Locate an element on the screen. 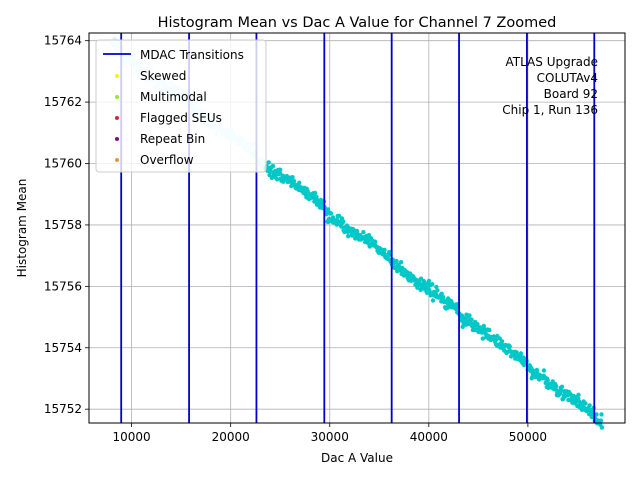 The width and height of the screenshot is (640, 480). legend-label-multimodal: Multimodal is located at coordinates (173, 97).